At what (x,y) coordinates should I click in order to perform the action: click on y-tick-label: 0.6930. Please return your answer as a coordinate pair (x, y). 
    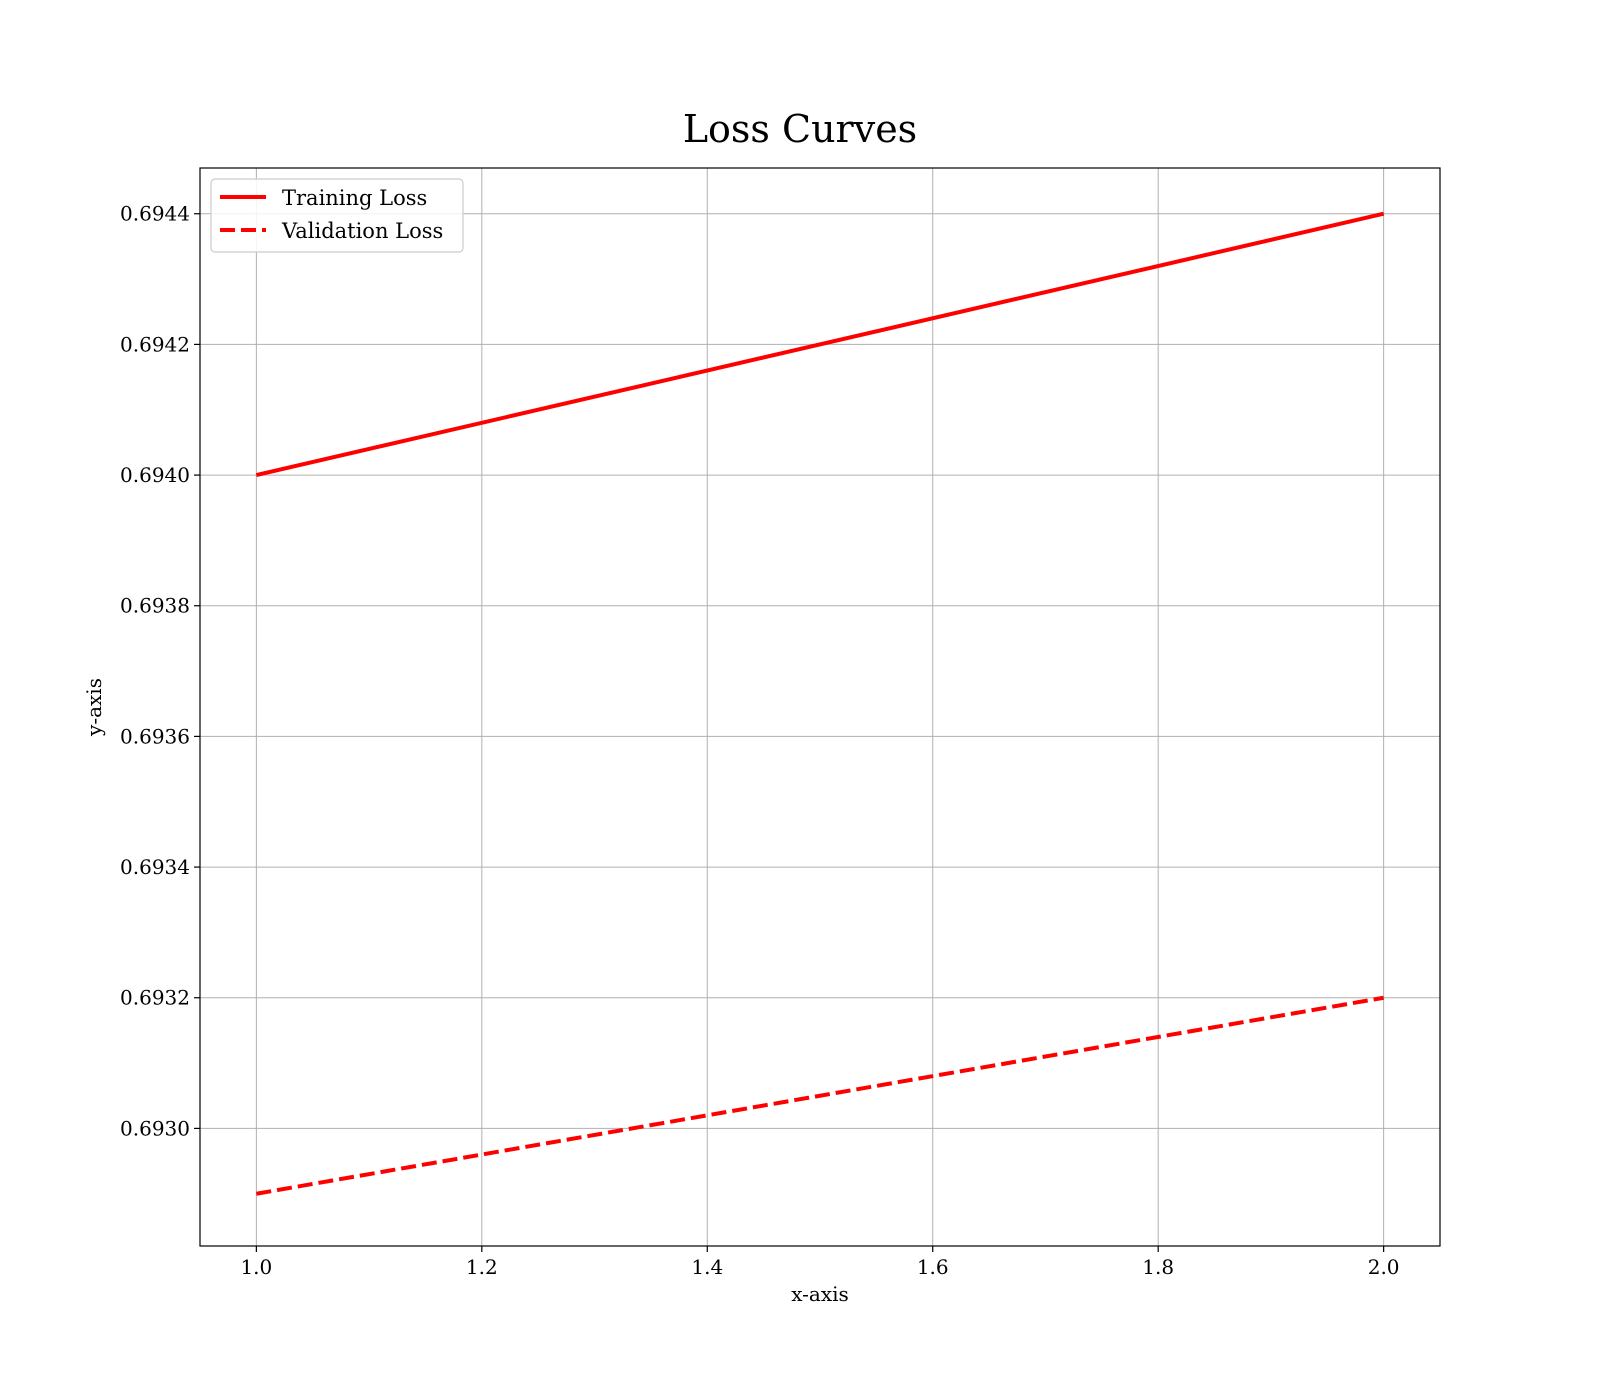
    Looking at the image, I should click on (155, 1128).